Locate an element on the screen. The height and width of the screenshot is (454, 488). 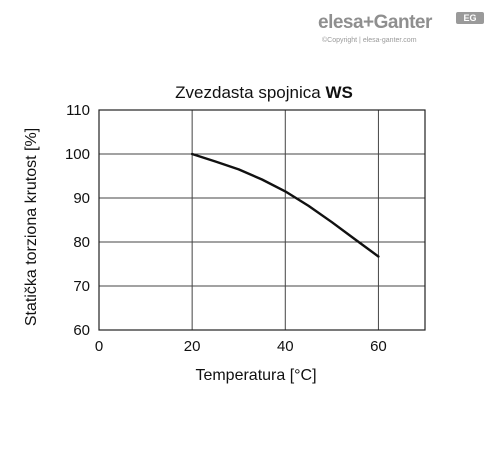
x-tick-label: 40 is located at coordinates (285, 346).